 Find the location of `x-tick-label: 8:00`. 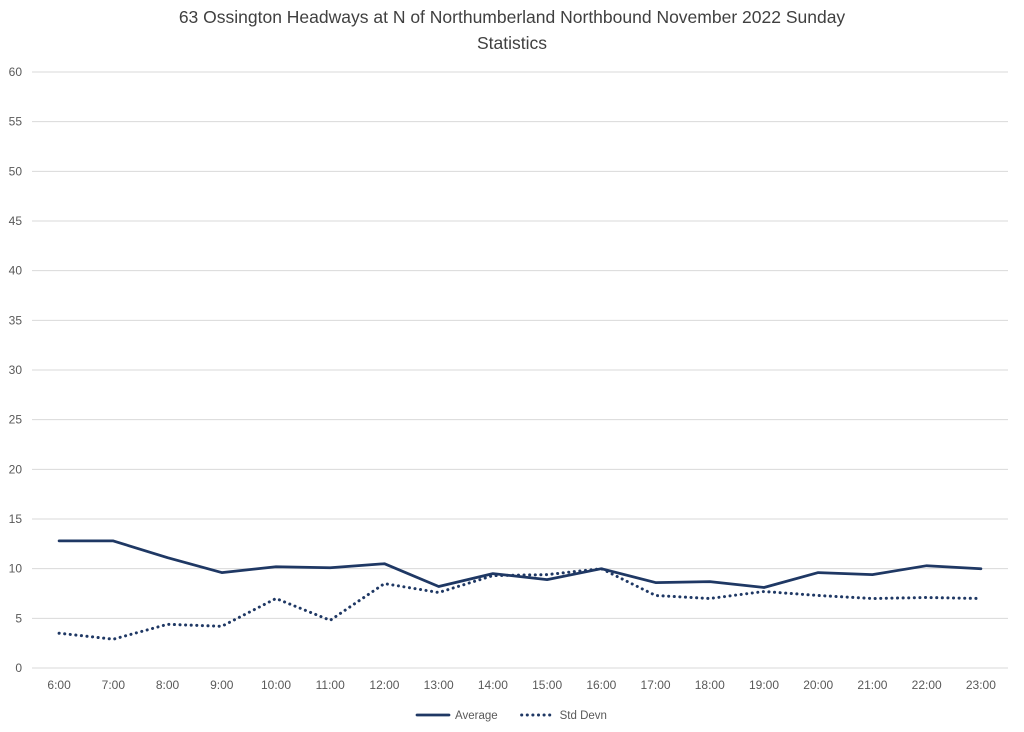

x-tick-label: 8:00 is located at coordinates (168, 685).